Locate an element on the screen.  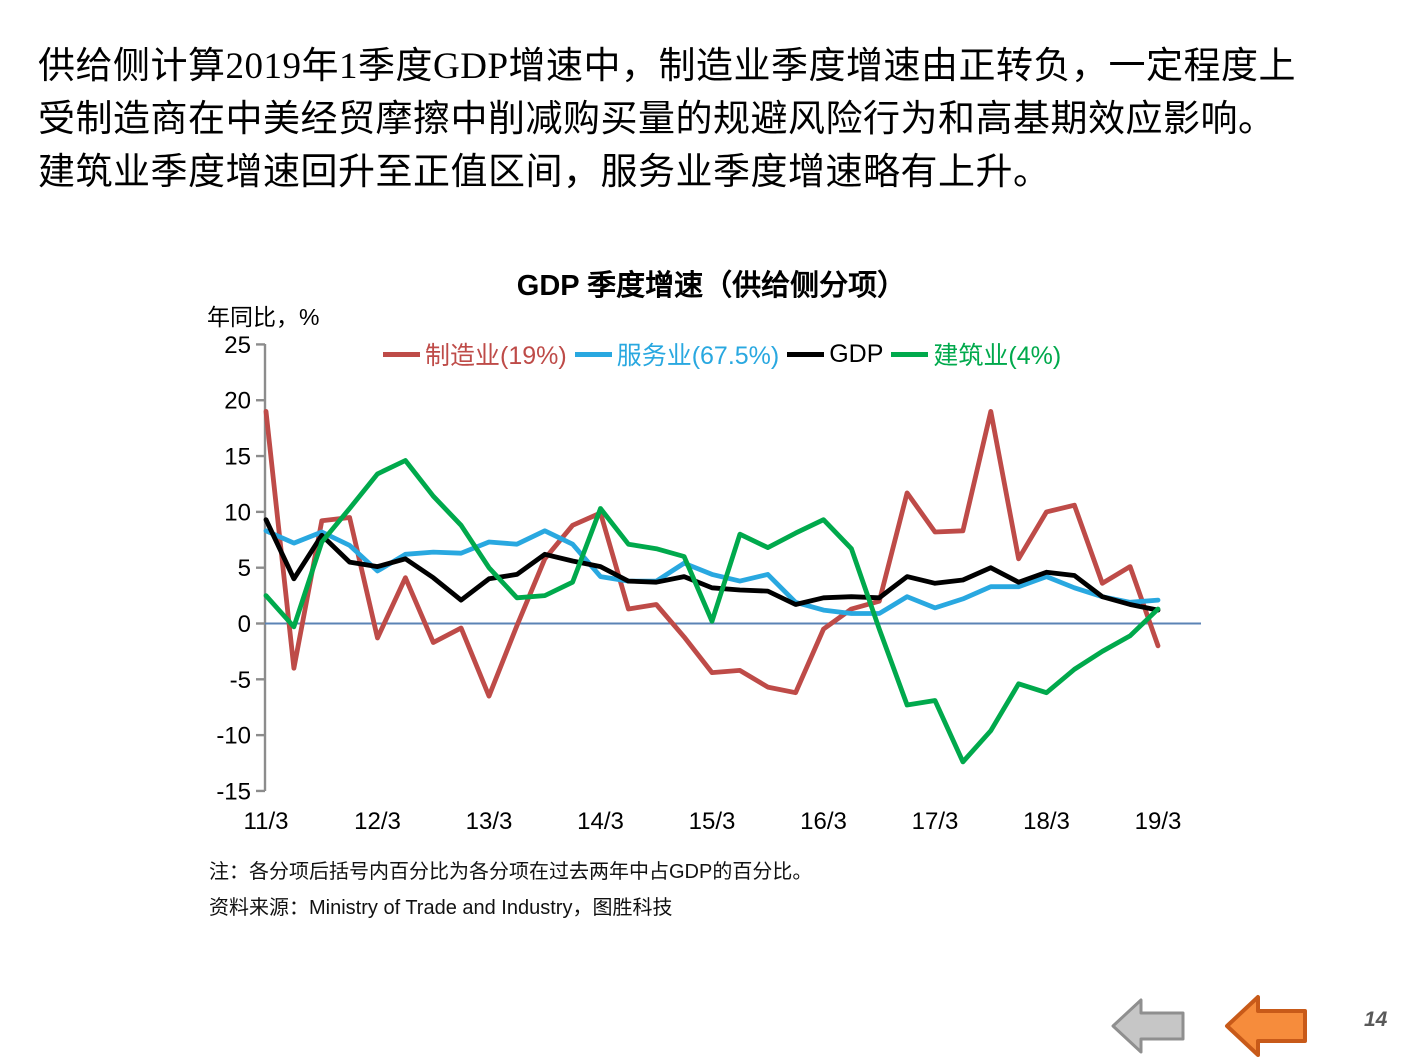
legend-item-services: 服务业(67.5%) is located at coordinates (677, 354).